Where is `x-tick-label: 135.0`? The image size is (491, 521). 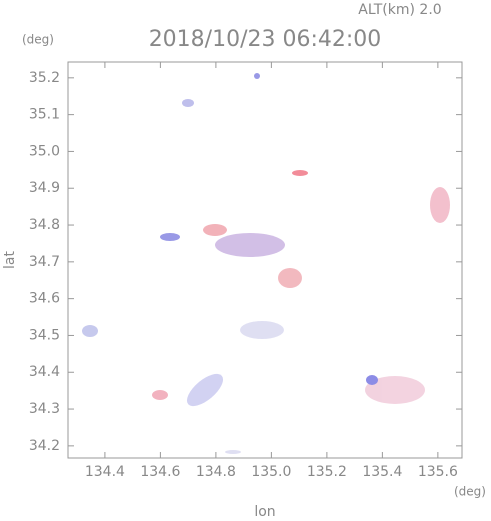 x-tick-label: 135.0 is located at coordinates (271, 472).